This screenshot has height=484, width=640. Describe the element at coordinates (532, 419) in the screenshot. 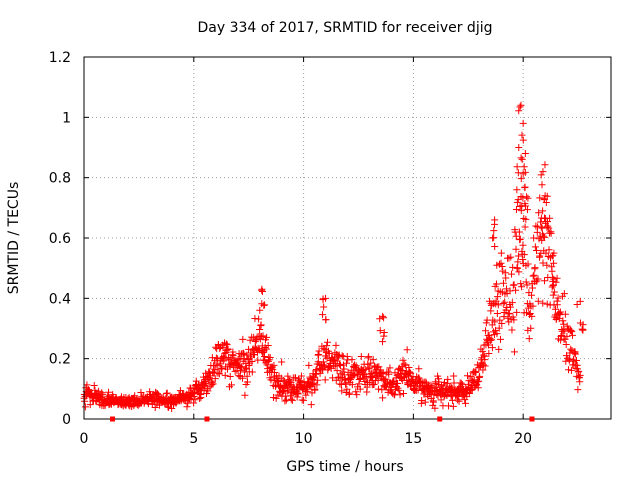

I see `x-axis-marker` at that location.